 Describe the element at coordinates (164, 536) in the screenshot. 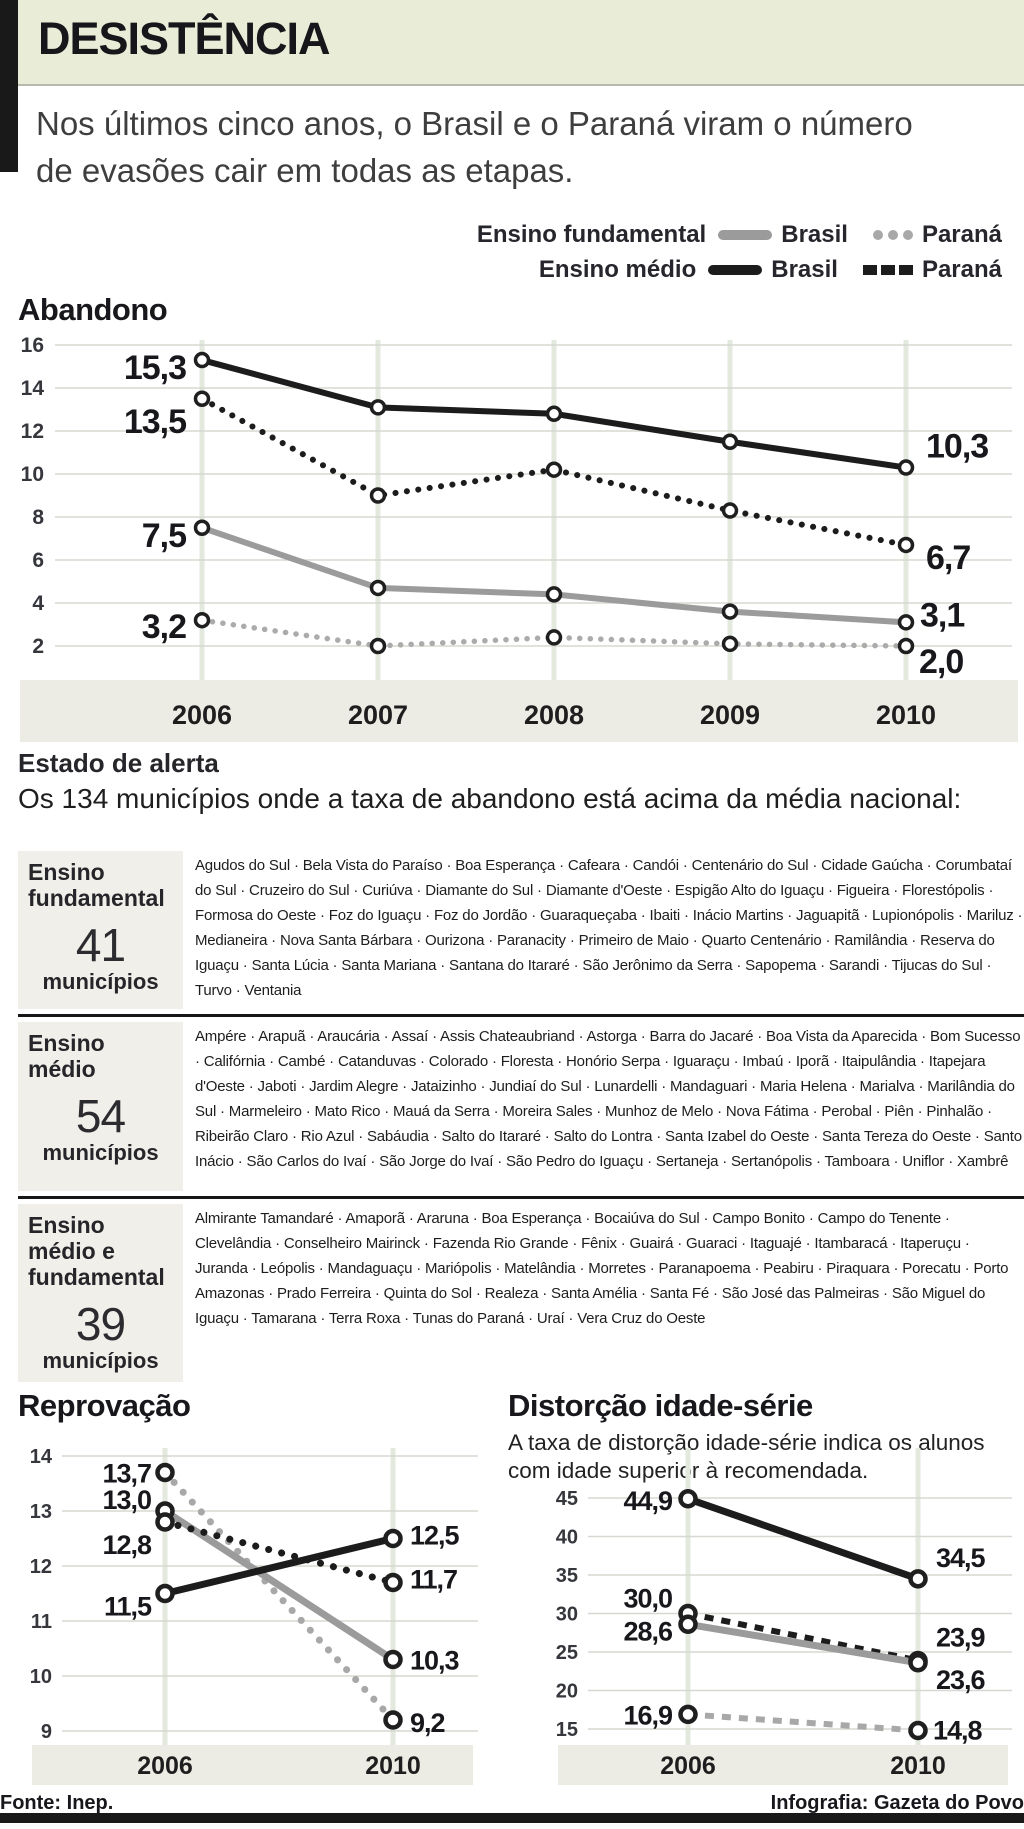

I see `svg-text: 7,5` at that location.